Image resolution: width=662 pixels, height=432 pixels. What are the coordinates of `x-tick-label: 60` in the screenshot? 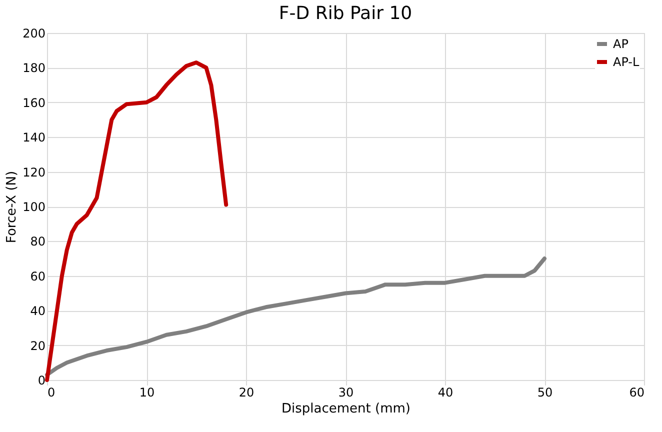 It's located at (636, 393).